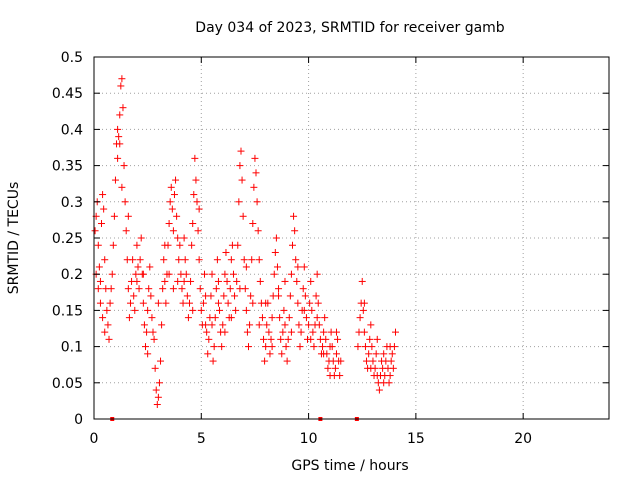 This screenshot has height=480, width=640. I want to click on x-tick-label: 10, so click(309, 439).